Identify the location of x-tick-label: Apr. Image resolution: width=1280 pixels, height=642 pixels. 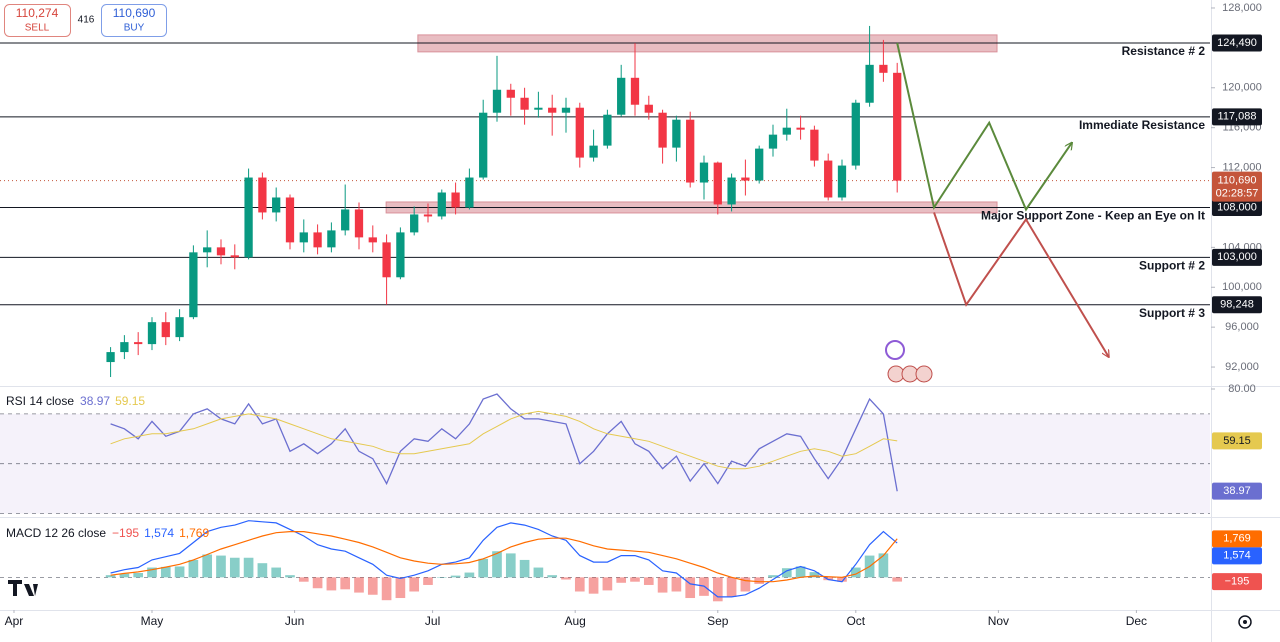
(14, 621).